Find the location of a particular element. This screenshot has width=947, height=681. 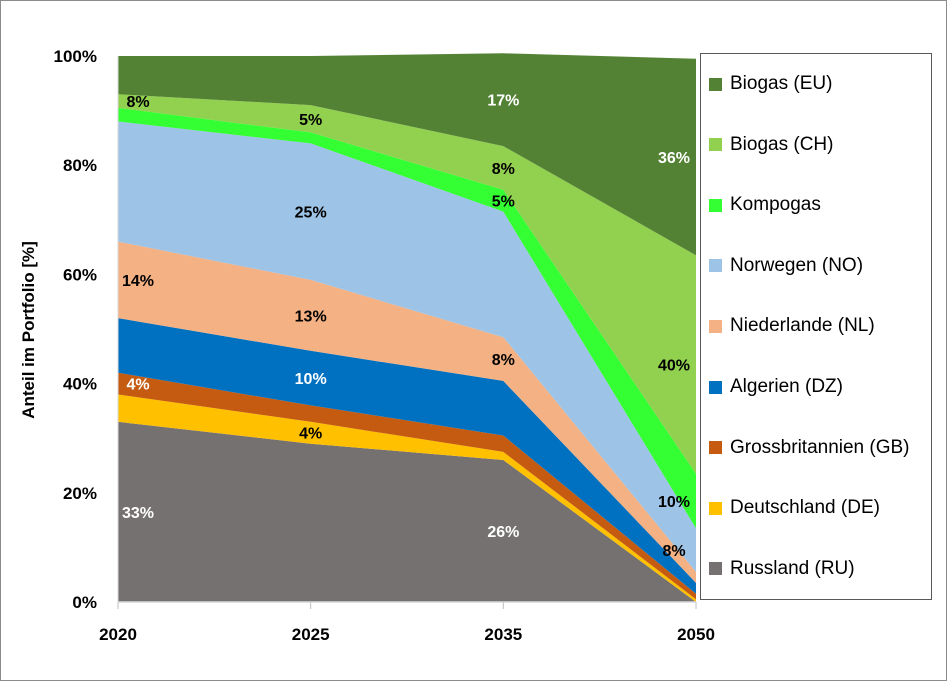

legend-item: Norwegen (NO) is located at coordinates (786, 266).